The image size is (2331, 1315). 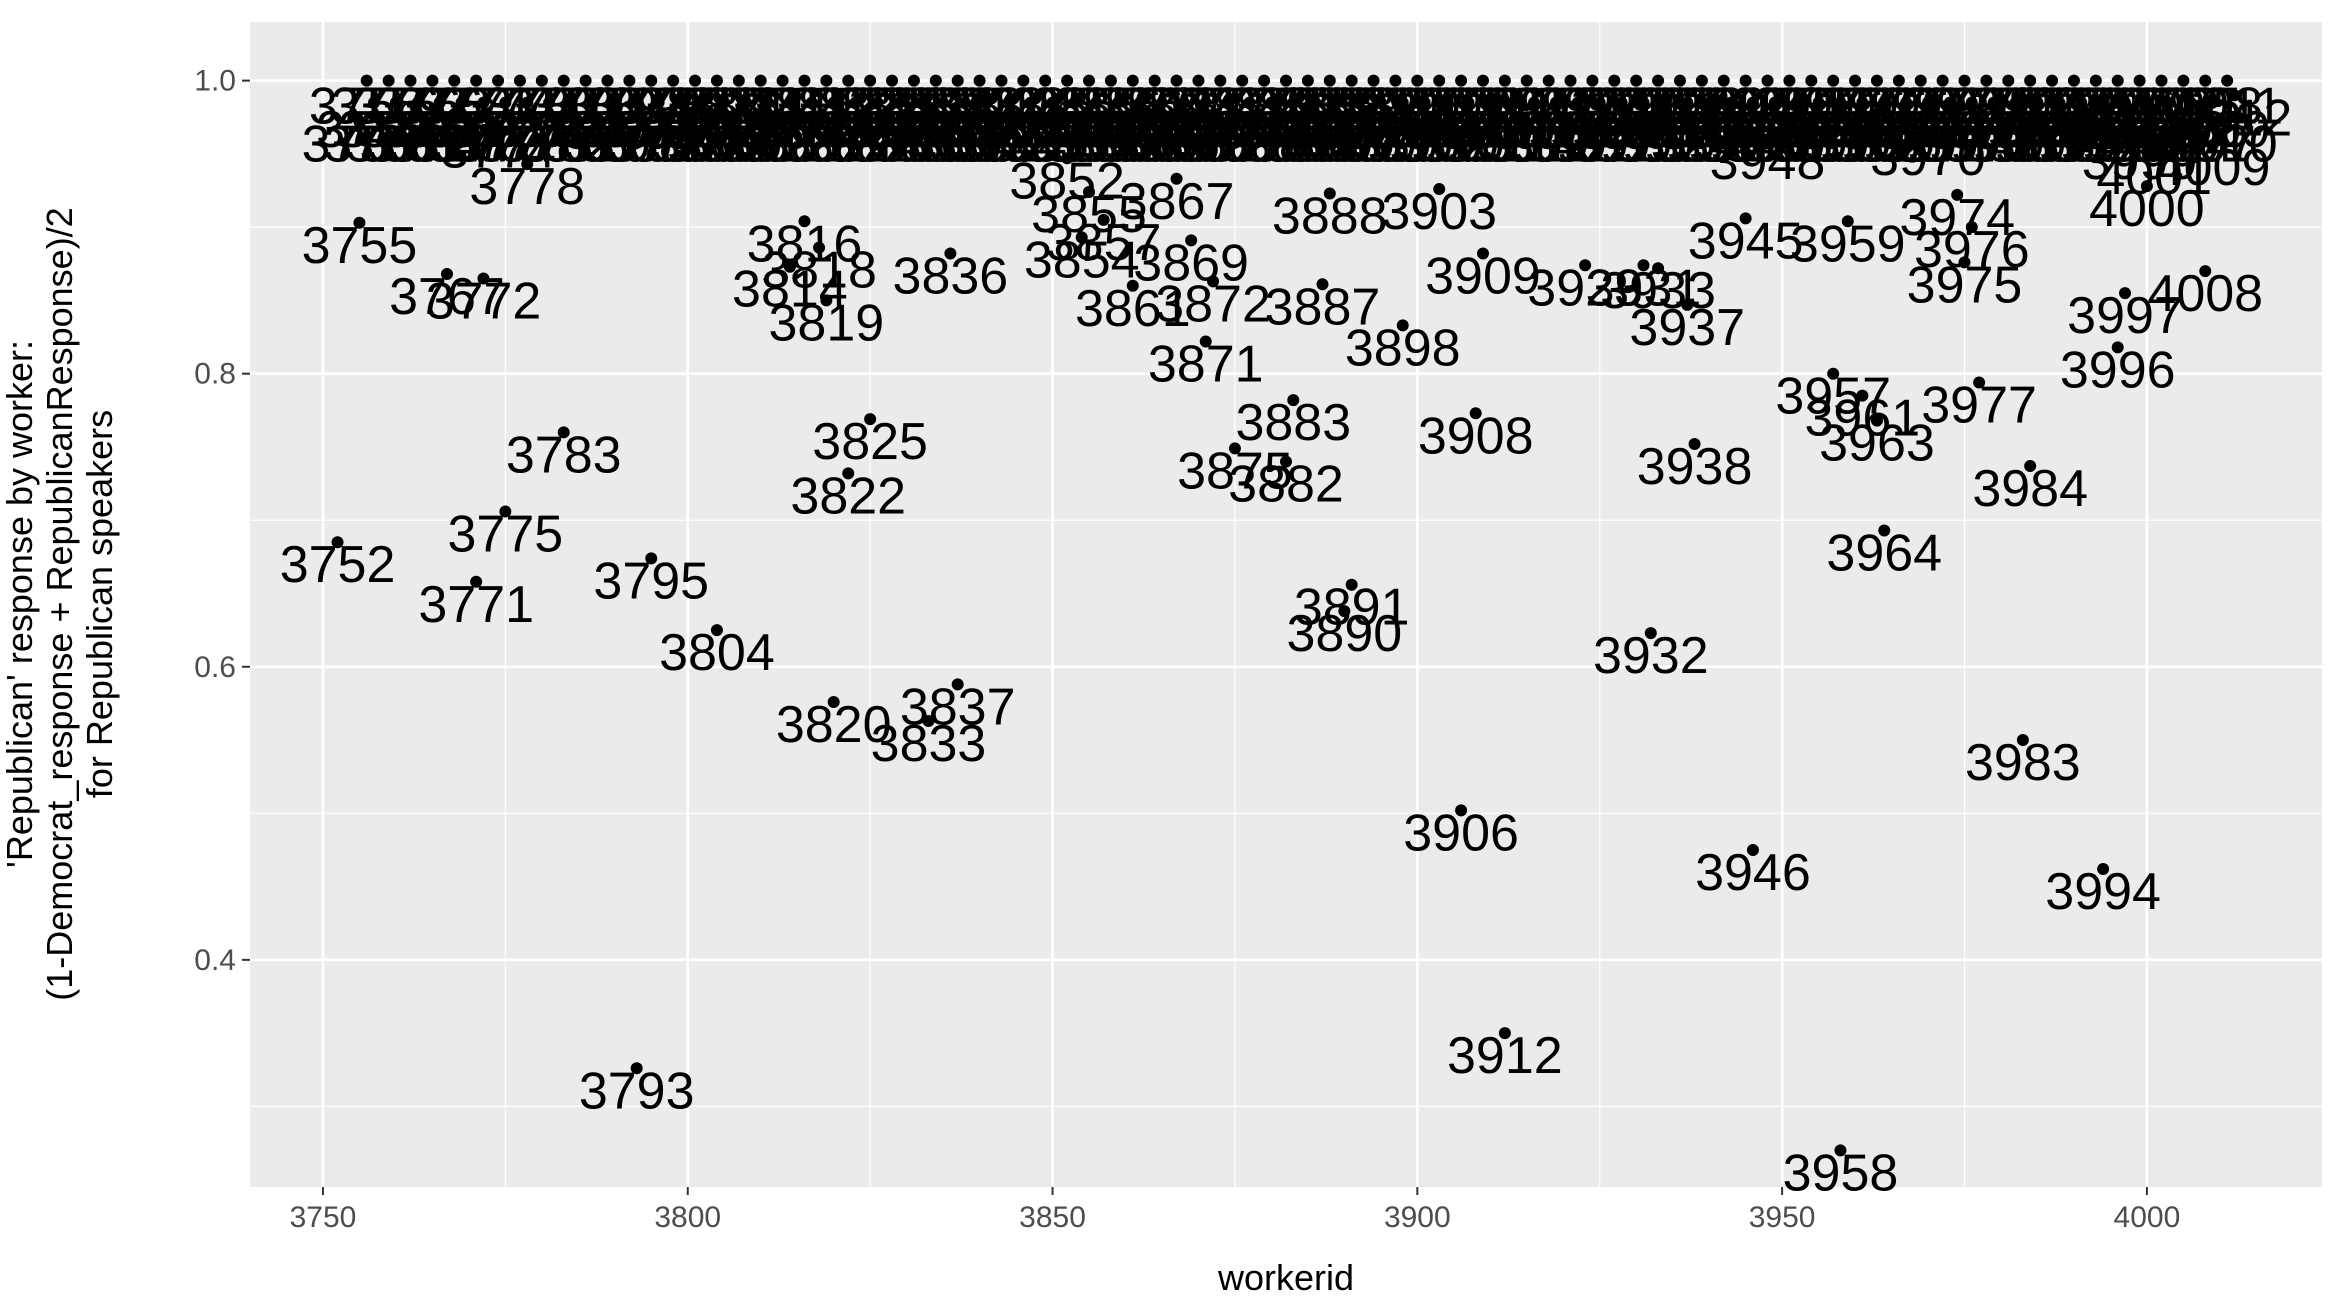 What do you see at coordinates (2089, 145) in the screenshot?
I see `point-label: 3992` at bounding box center [2089, 145].